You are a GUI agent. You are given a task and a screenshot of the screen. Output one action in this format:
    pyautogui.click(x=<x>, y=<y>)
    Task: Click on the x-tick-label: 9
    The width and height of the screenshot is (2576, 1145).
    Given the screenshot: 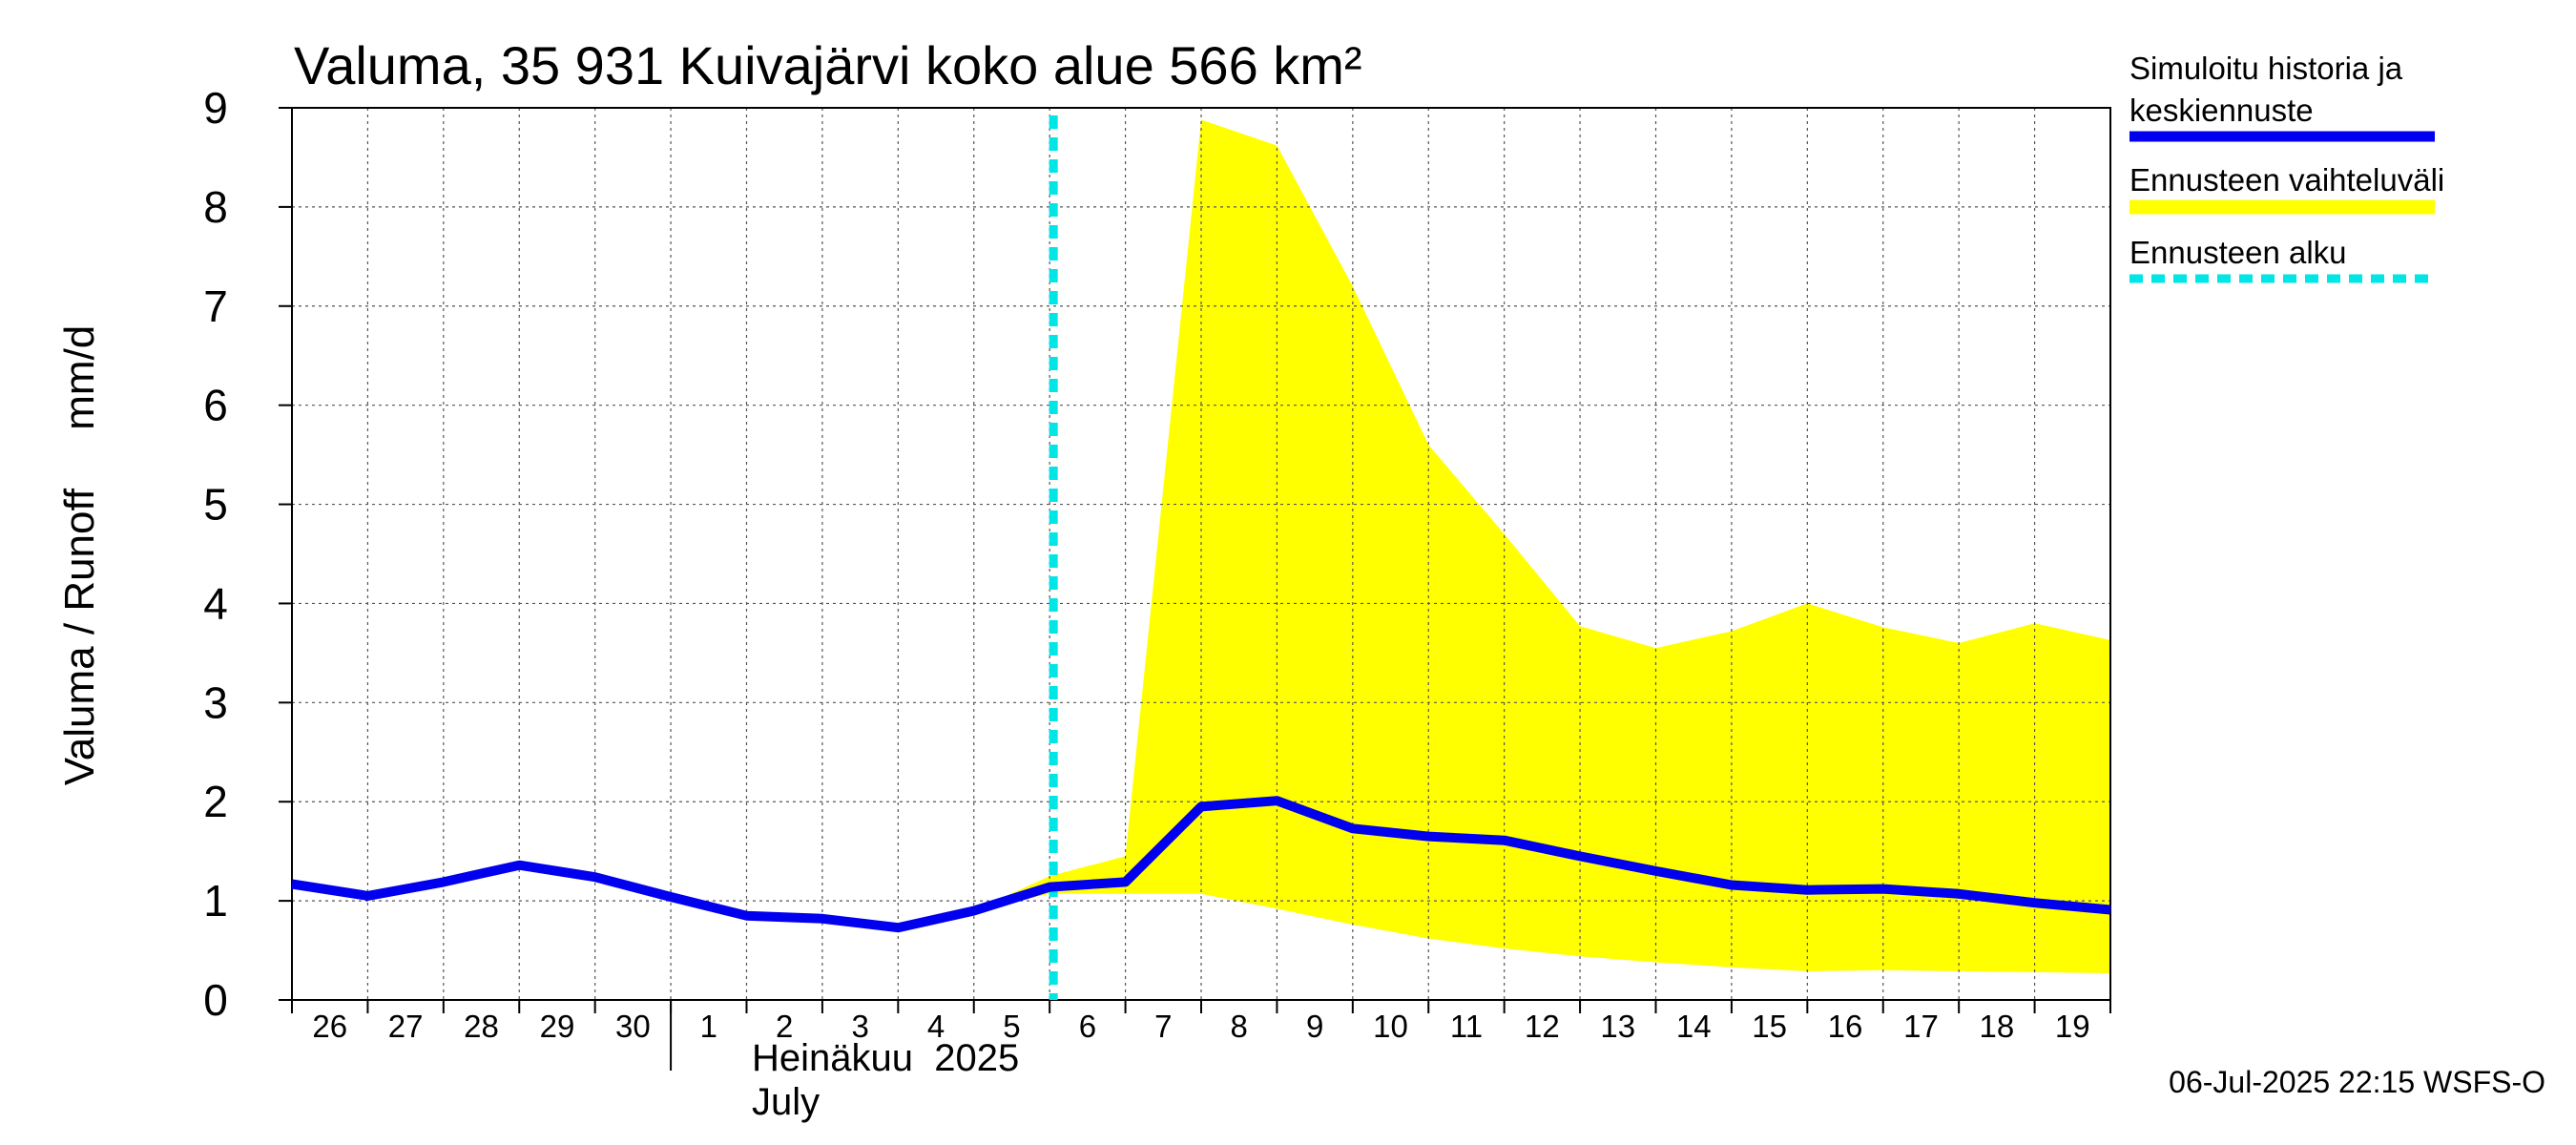 What is the action you would take?
    pyautogui.click(x=1314, y=1026)
    